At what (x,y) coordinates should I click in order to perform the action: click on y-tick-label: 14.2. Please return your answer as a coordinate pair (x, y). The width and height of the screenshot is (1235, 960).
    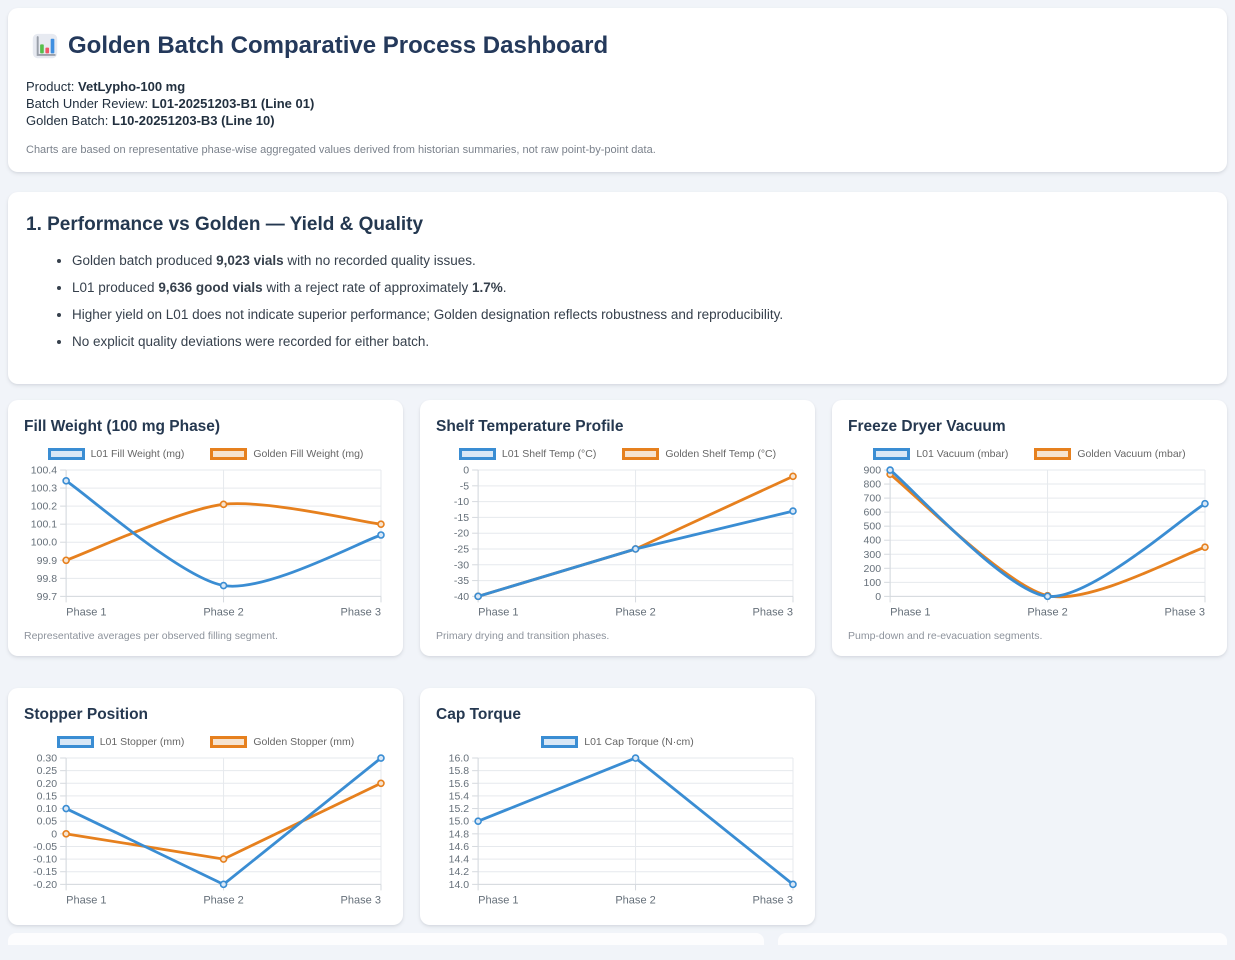
    Looking at the image, I should click on (459, 873).